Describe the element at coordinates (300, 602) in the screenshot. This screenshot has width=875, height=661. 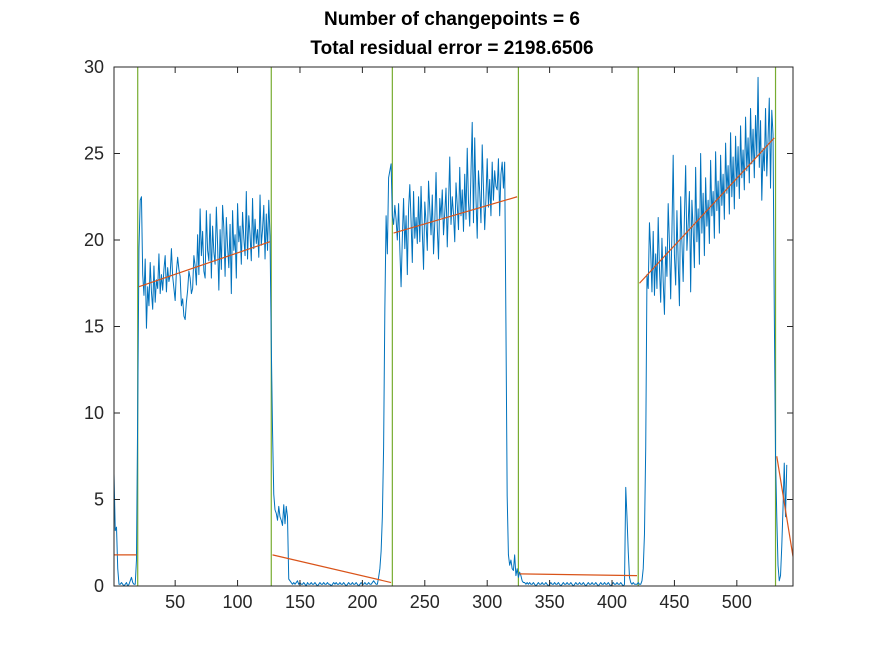
I see `x-tick-label: 150` at that location.